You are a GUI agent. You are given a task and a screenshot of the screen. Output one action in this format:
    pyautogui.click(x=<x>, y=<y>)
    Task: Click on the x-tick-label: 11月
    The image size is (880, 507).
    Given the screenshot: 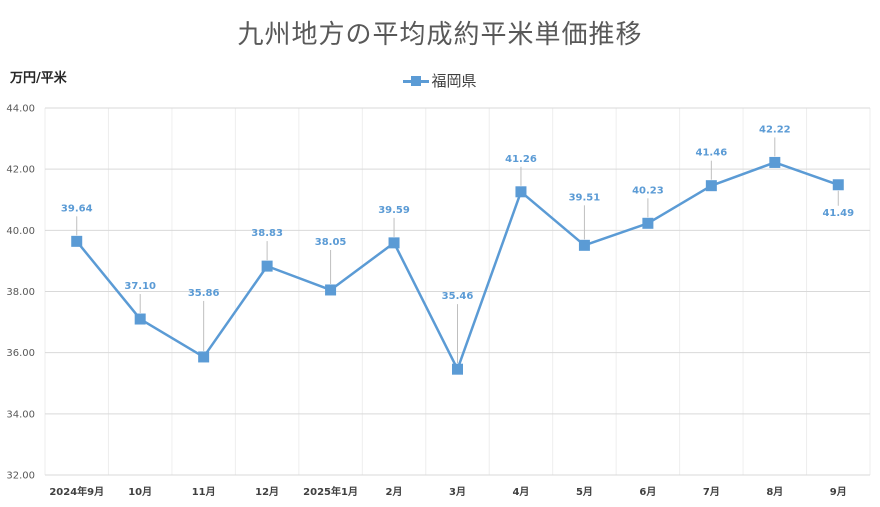 What is the action you would take?
    pyautogui.click(x=204, y=492)
    